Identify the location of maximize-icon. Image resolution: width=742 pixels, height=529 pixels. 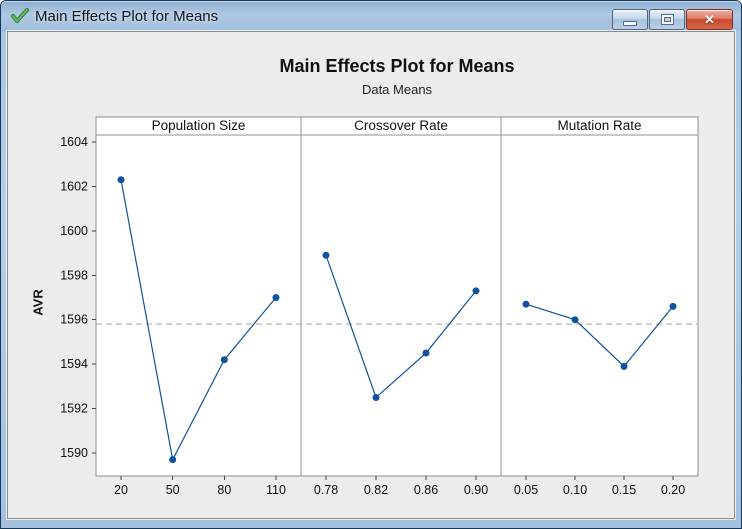
(667, 19).